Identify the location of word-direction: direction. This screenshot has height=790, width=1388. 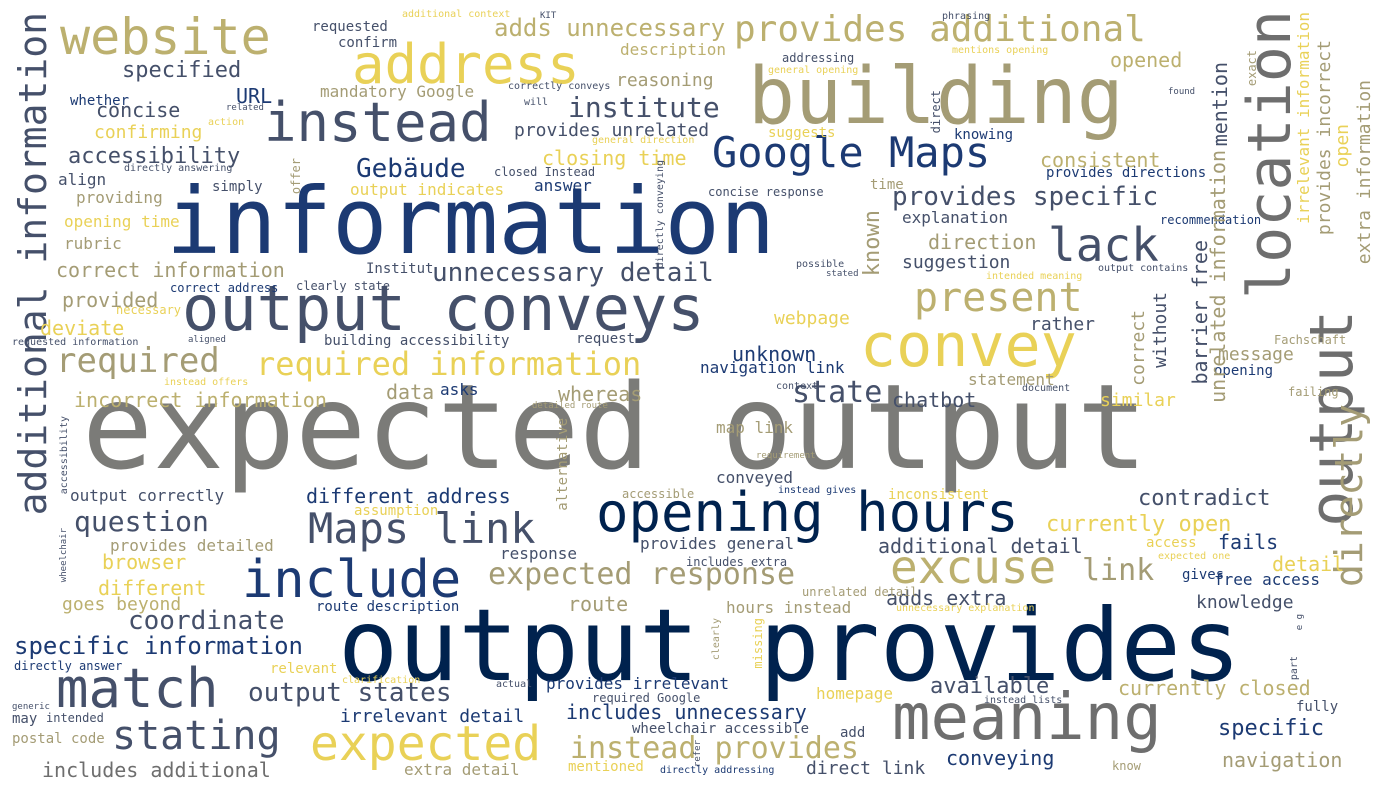
(982, 242).